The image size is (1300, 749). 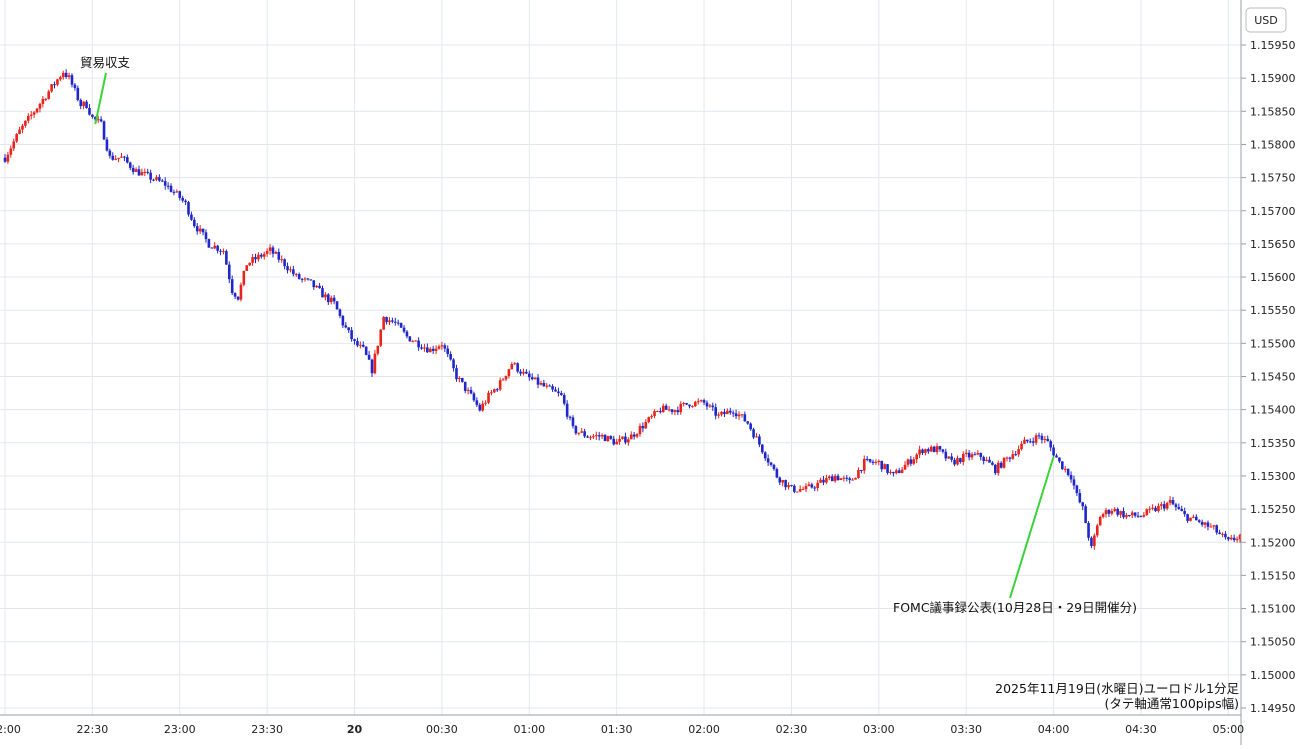 I want to click on chart-caption-title: 2025年11月19日(水曜日)ユーロドル1分足, so click(x=1117, y=688).